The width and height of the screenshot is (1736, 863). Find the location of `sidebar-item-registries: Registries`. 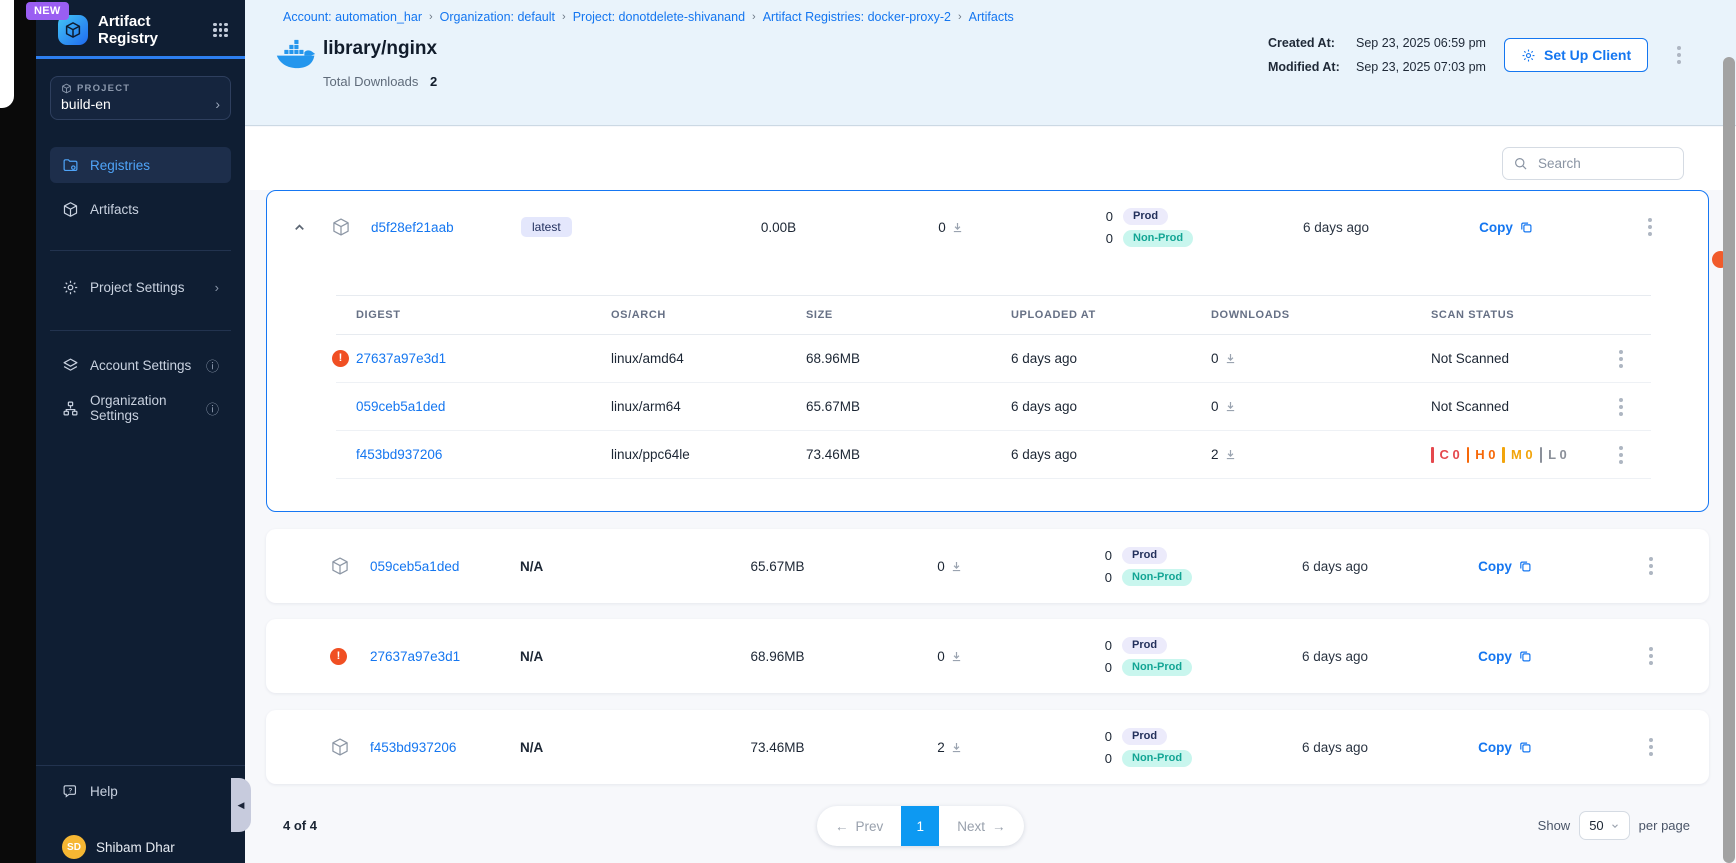

sidebar-item-registries: Registries is located at coordinates (140, 165).